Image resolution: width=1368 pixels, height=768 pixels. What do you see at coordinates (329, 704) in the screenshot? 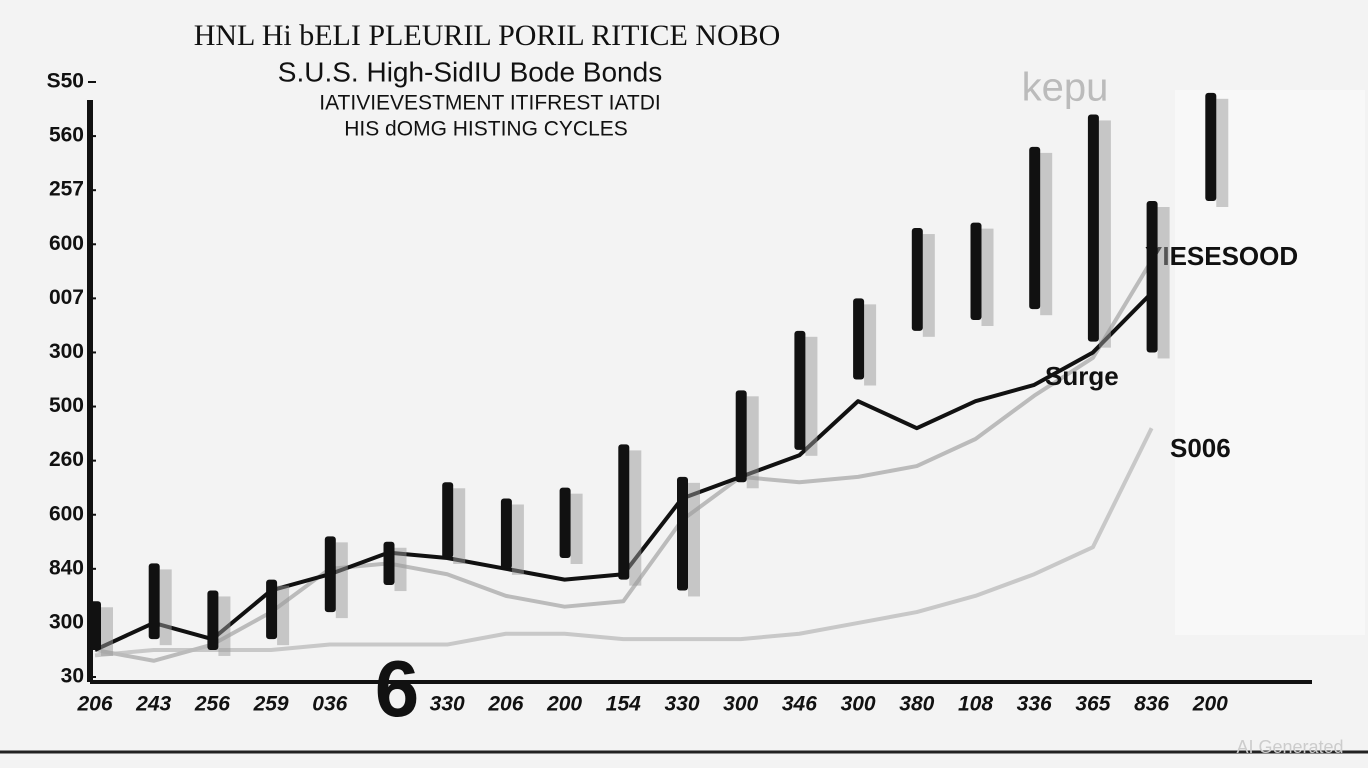
I see `x-tick-label: 036` at bounding box center [329, 704].